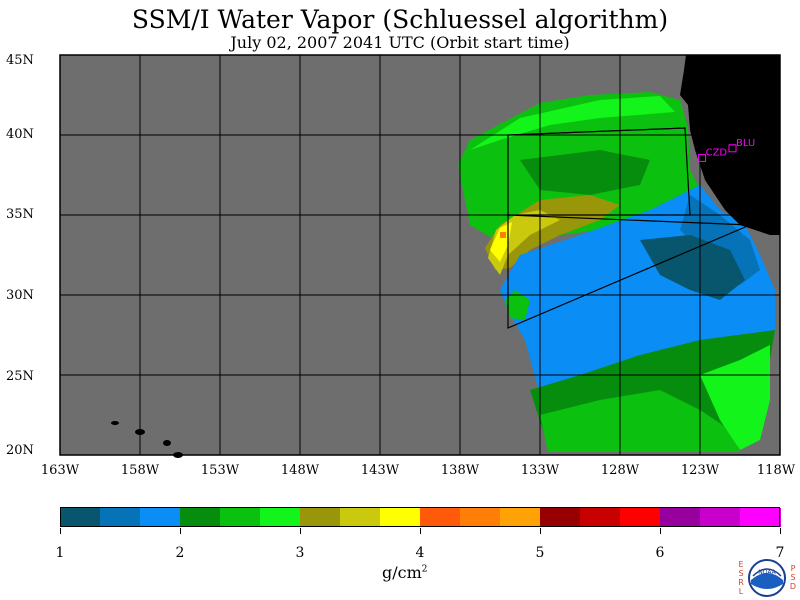  What do you see at coordinates (717, 152) in the screenshot?
I see `station-label-czd: CZD` at bounding box center [717, 152].